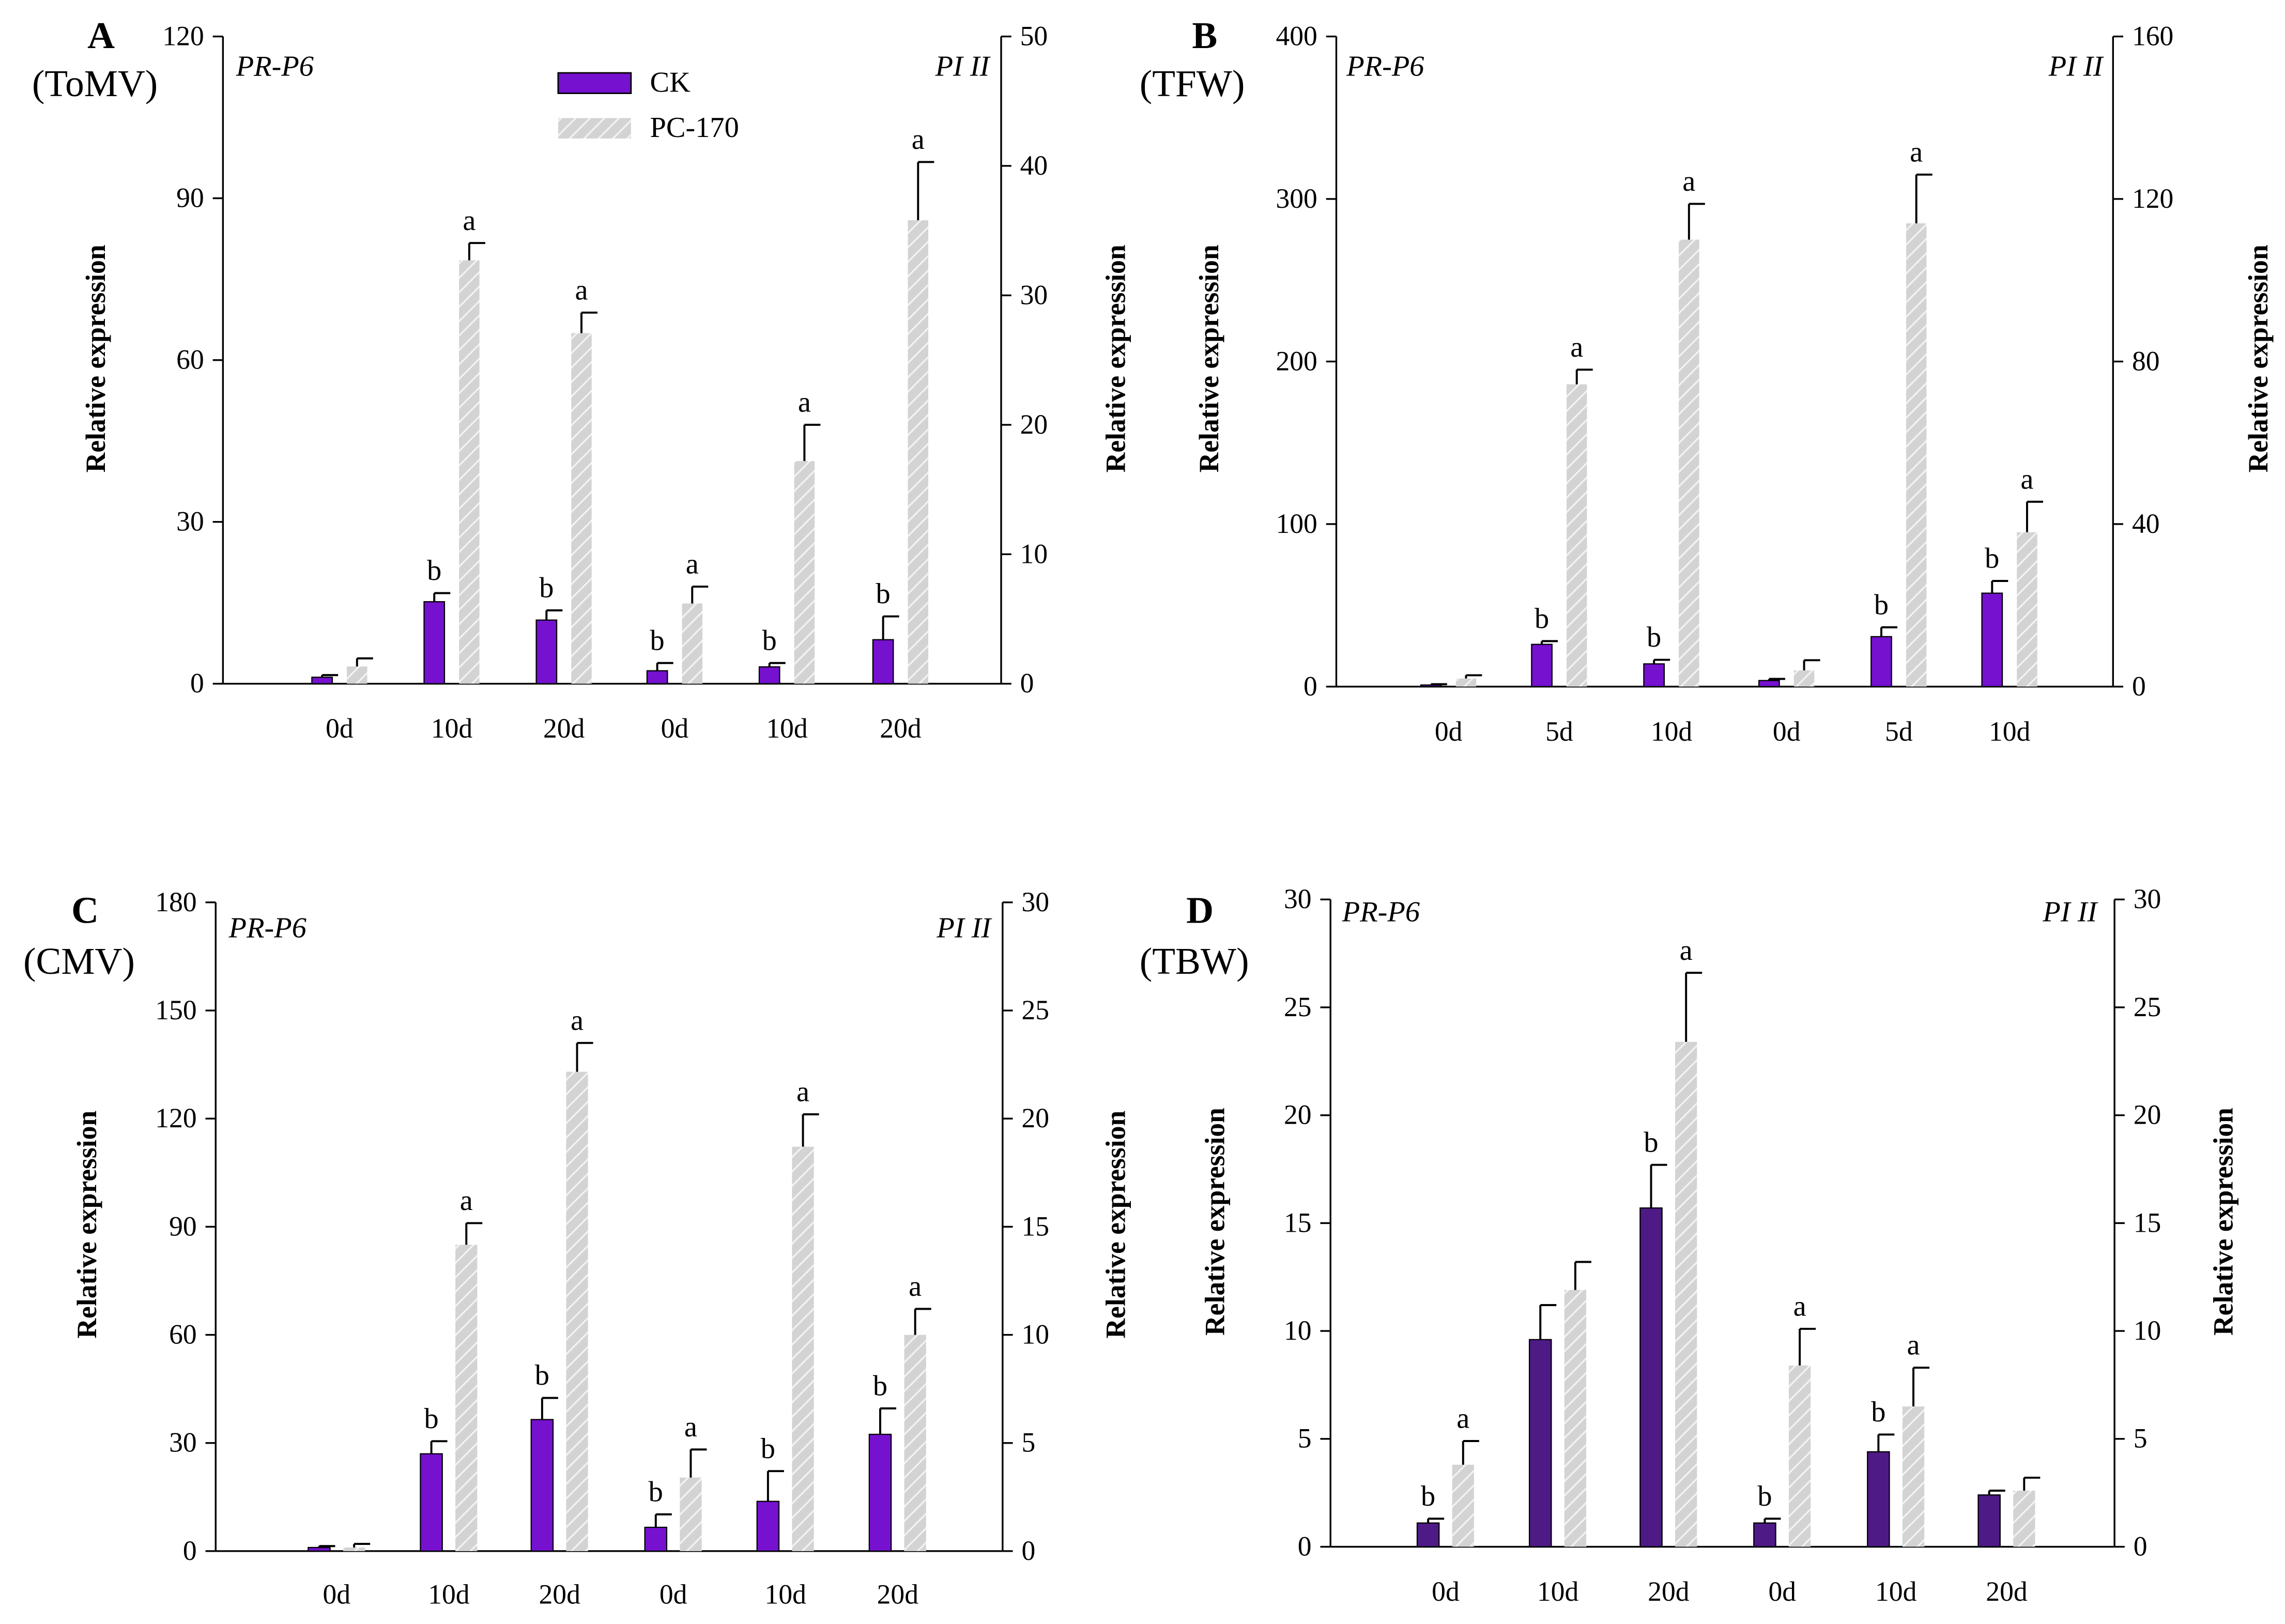 The image size is (2285, 1624). I want to click on panel-d-bar-pc170, so click(1913, 1476).